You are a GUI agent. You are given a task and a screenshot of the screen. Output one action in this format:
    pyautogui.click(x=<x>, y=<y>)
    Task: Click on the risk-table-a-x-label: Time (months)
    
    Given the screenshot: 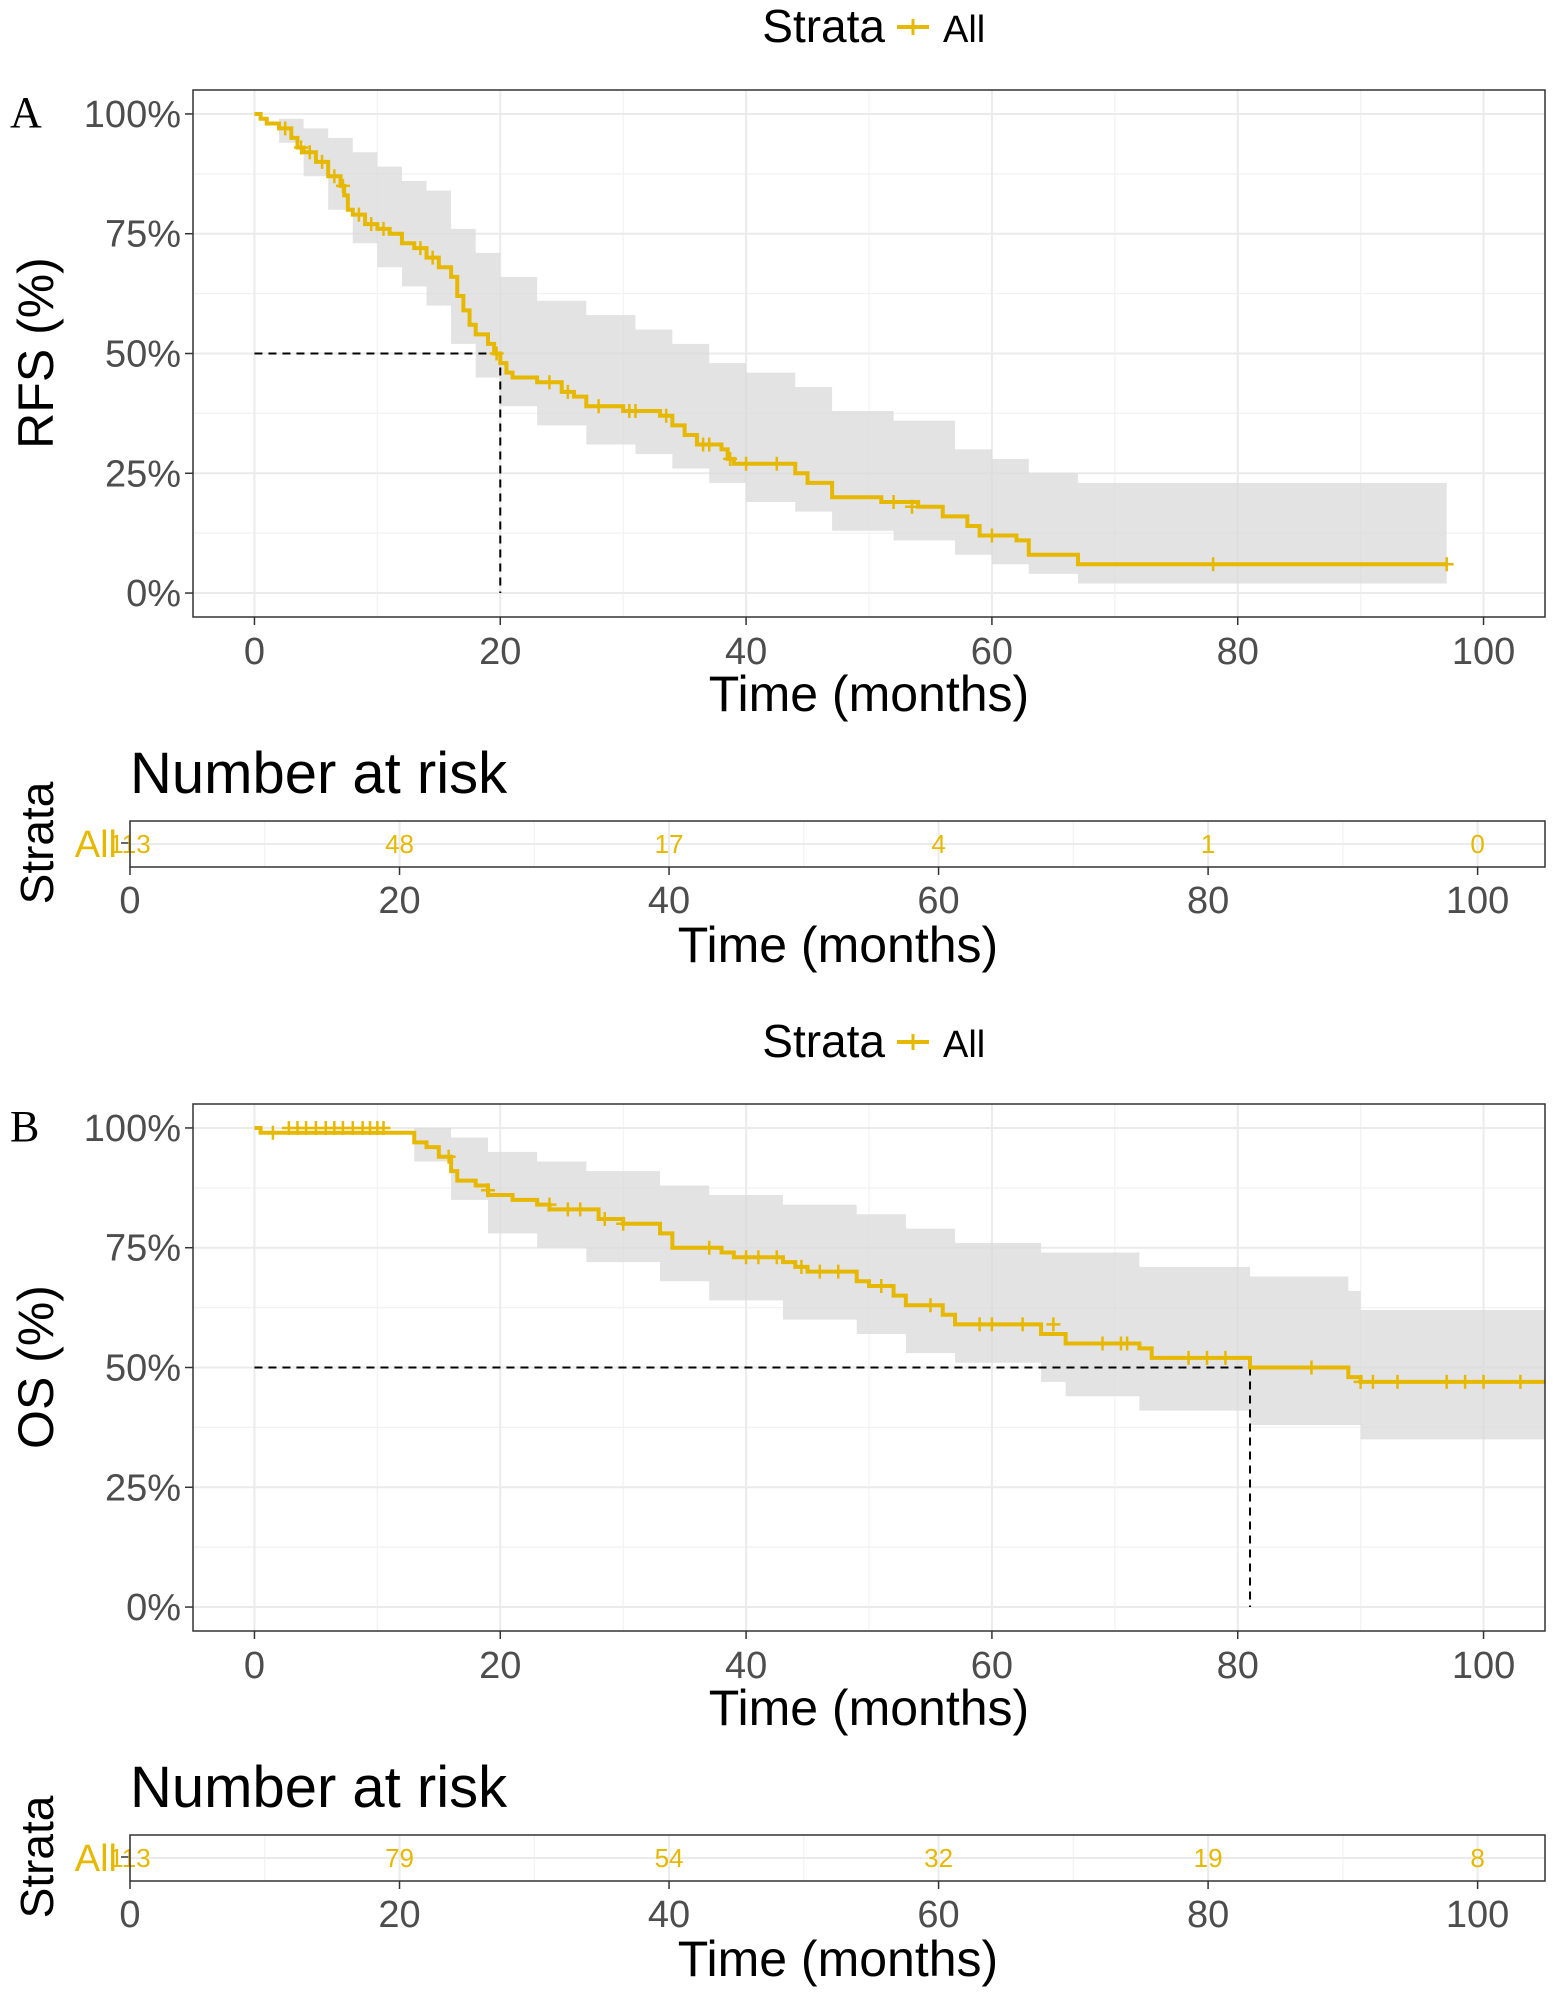 What is the action you would take?
    pyautogui.click(x=838, y=945)
    